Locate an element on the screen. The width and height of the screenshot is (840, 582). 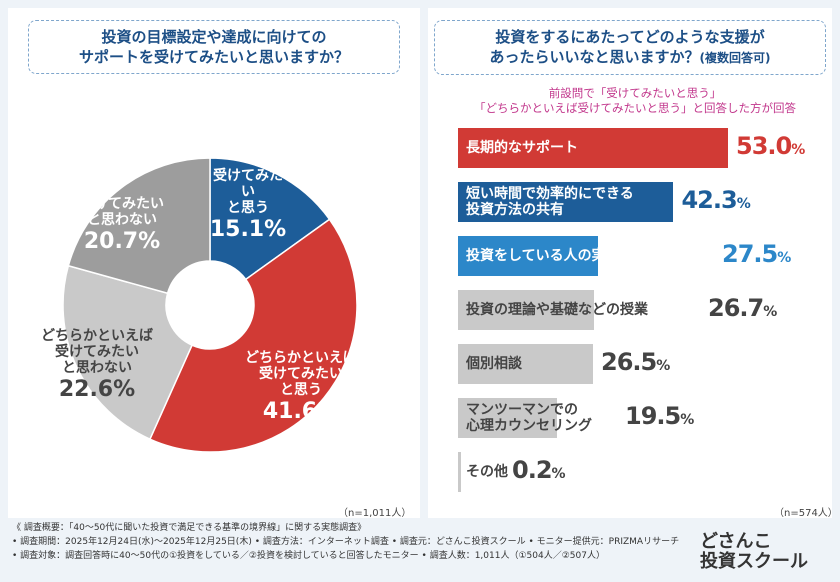
bar-value: 26.5% is located at coordinates (635, 362).